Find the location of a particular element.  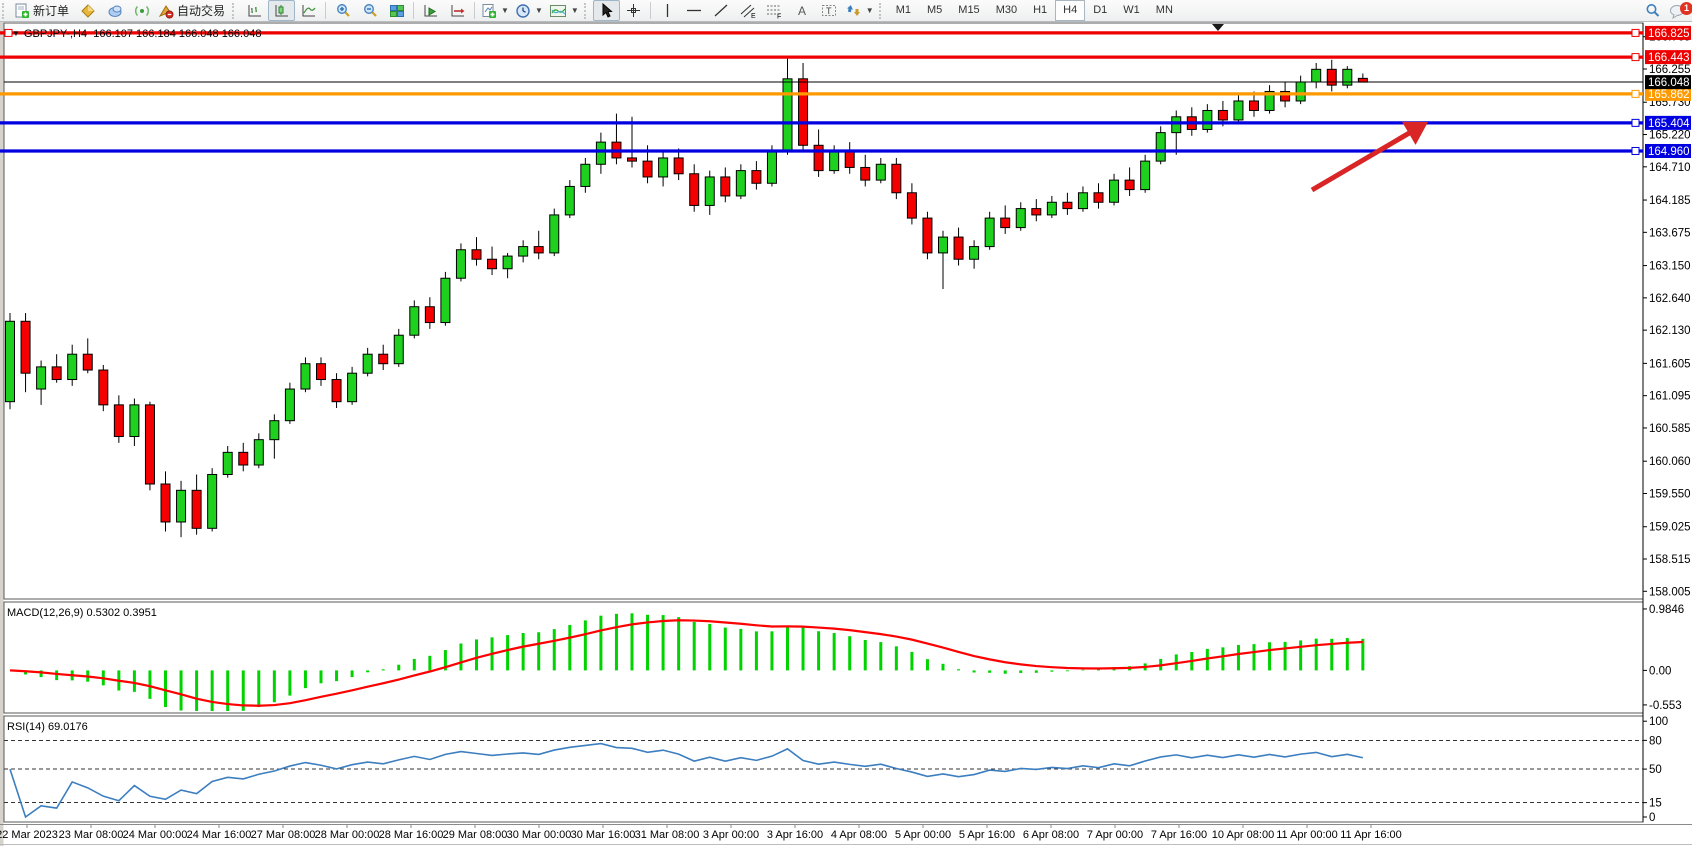

line-chart-button is located at coordinates (308, 10).